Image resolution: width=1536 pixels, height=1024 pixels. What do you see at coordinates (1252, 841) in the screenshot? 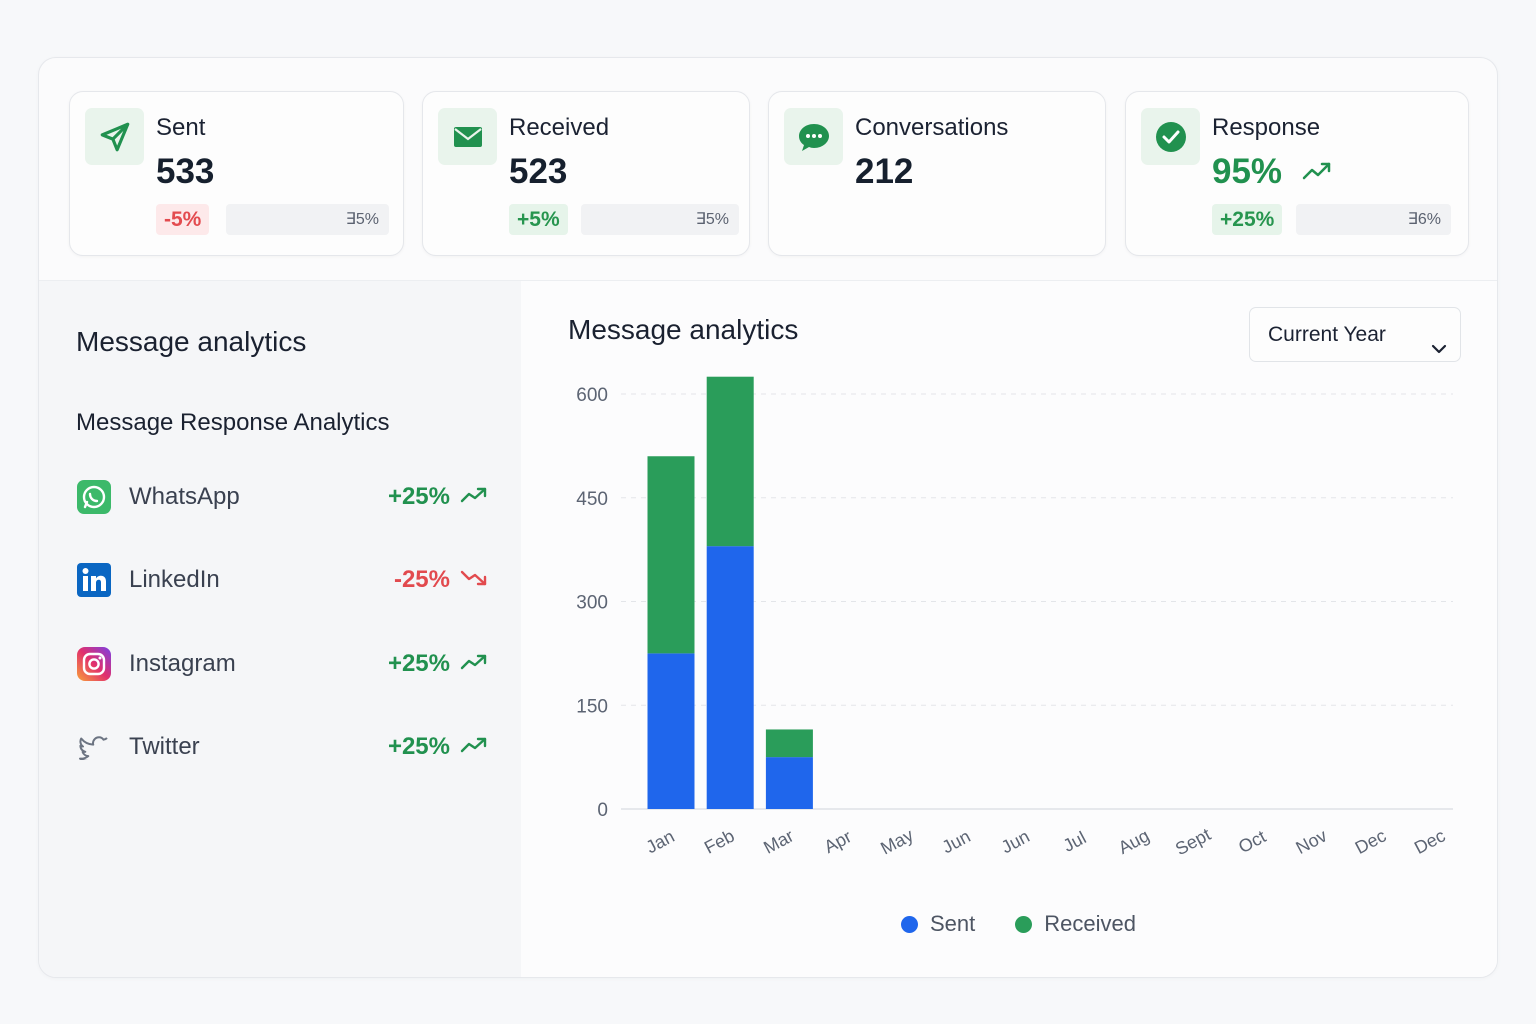
I see `x-tick-label: Oct` at bounding box center [1252, 841].